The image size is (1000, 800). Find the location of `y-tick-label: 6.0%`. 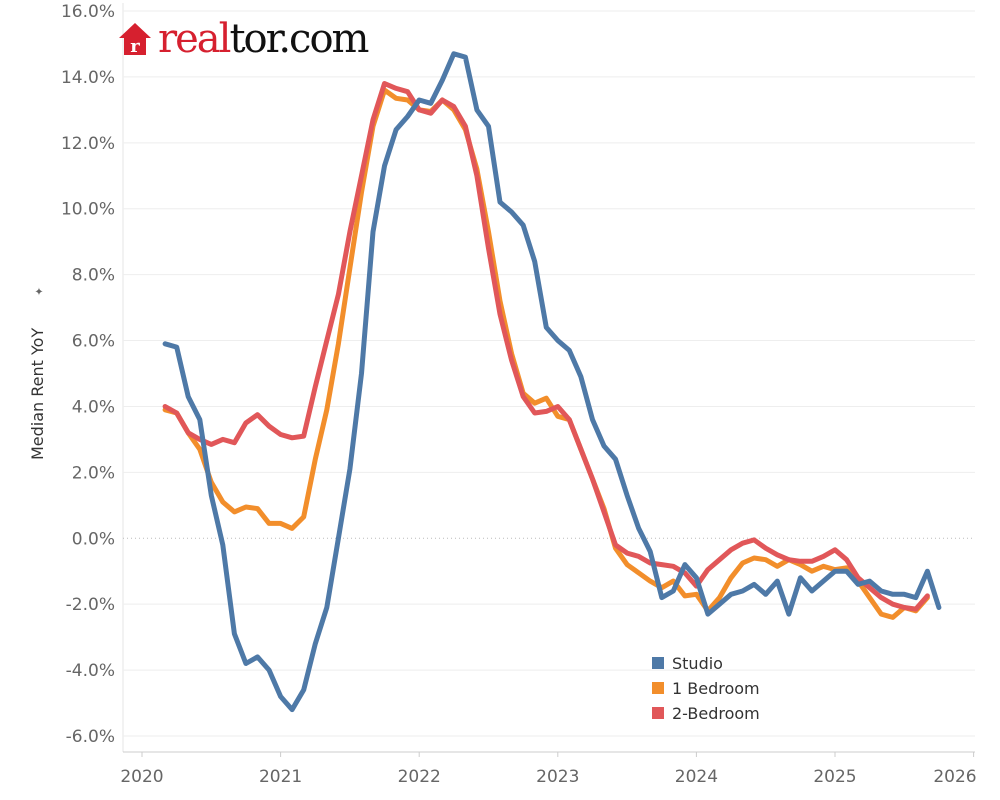

y-tick-label: 6.0% is located at coordinates (93, 342).